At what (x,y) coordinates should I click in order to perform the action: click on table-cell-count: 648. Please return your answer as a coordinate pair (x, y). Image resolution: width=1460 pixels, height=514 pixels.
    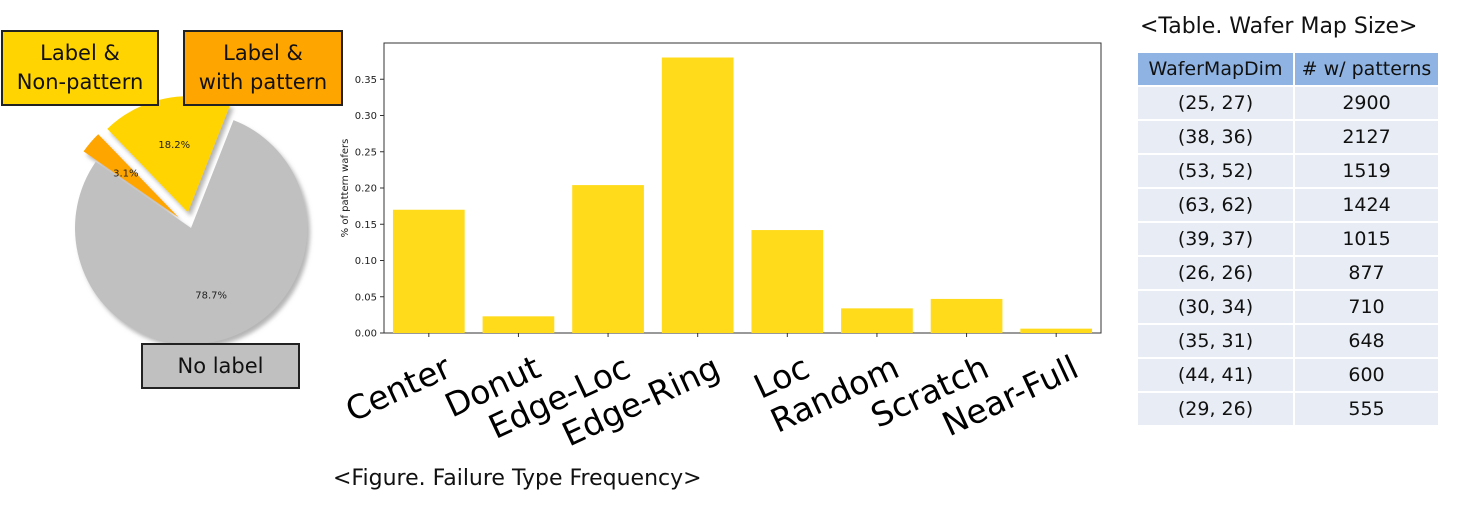
    Looking at the image, I should click on (1366, 340).